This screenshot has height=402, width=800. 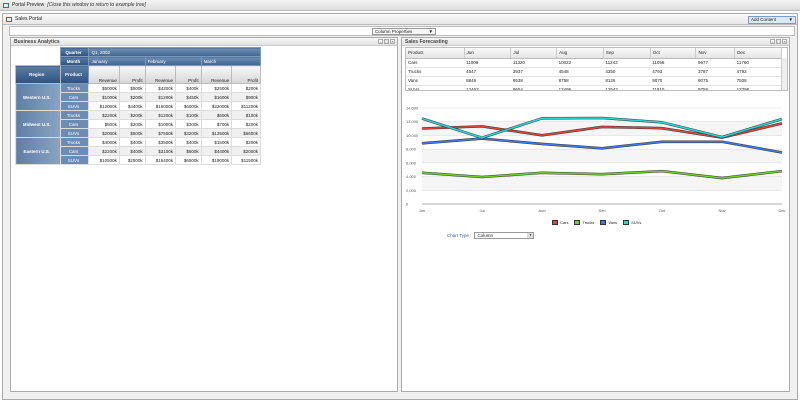 I want to click on value-cell: $1000k, so click(x=104, y=97).